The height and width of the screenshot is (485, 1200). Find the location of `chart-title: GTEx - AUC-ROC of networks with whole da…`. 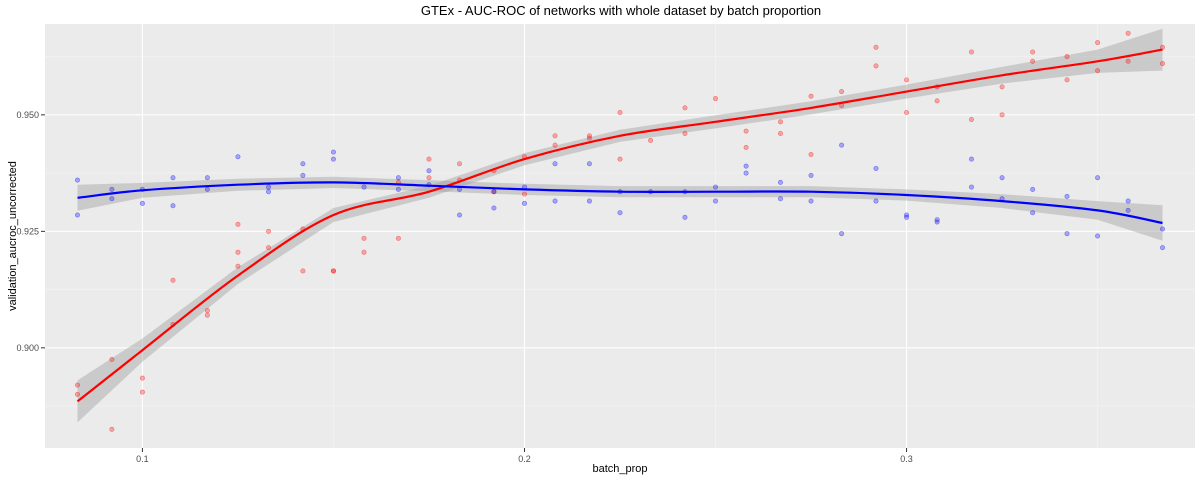

chart-title: GTEx - AUC-ROC of networks with whole da… is located at coordinates (621, 10).